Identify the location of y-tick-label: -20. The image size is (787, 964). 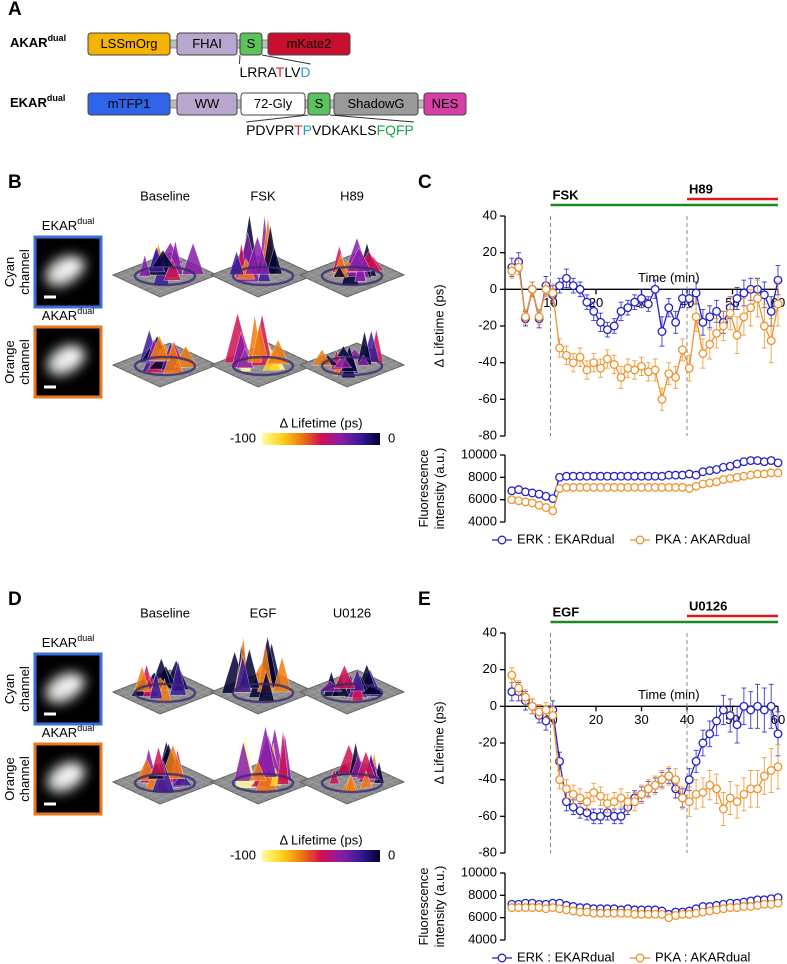
(487, 324).